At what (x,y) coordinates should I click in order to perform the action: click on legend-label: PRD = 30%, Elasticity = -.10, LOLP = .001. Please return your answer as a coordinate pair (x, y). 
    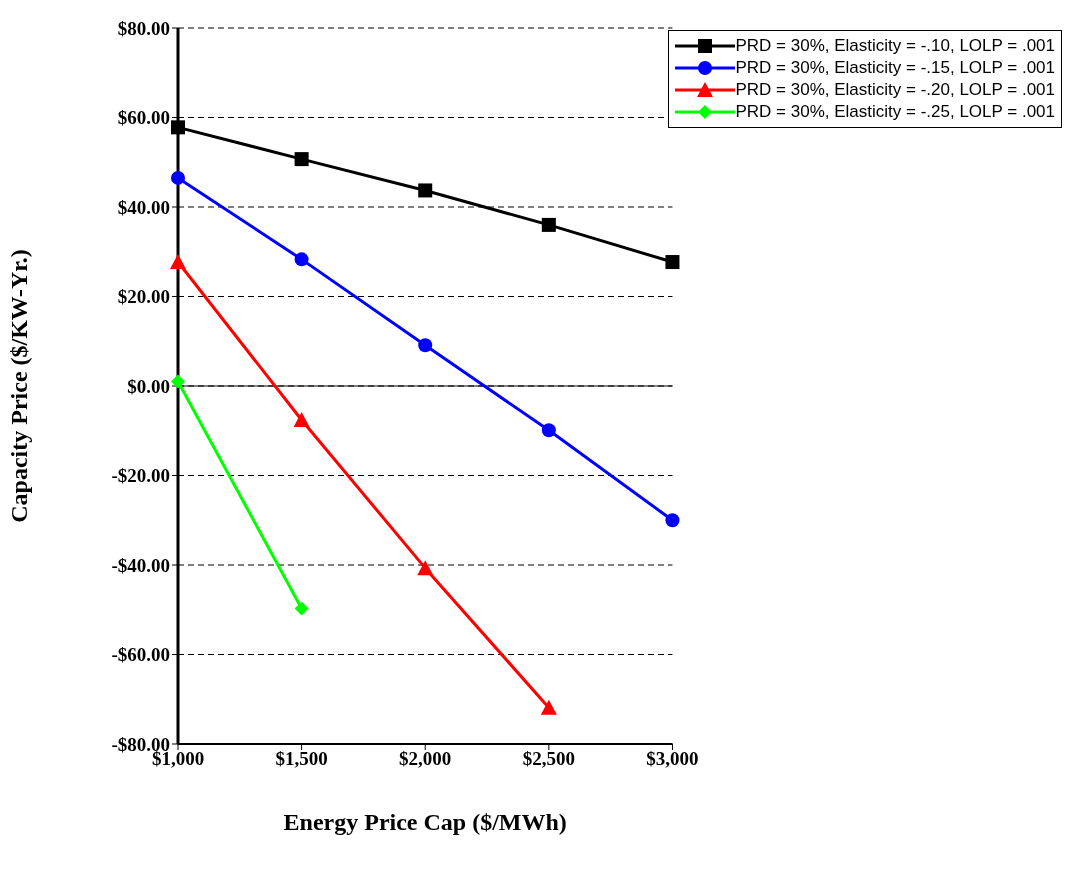
    Looking at the image, I should click on (895, 46).